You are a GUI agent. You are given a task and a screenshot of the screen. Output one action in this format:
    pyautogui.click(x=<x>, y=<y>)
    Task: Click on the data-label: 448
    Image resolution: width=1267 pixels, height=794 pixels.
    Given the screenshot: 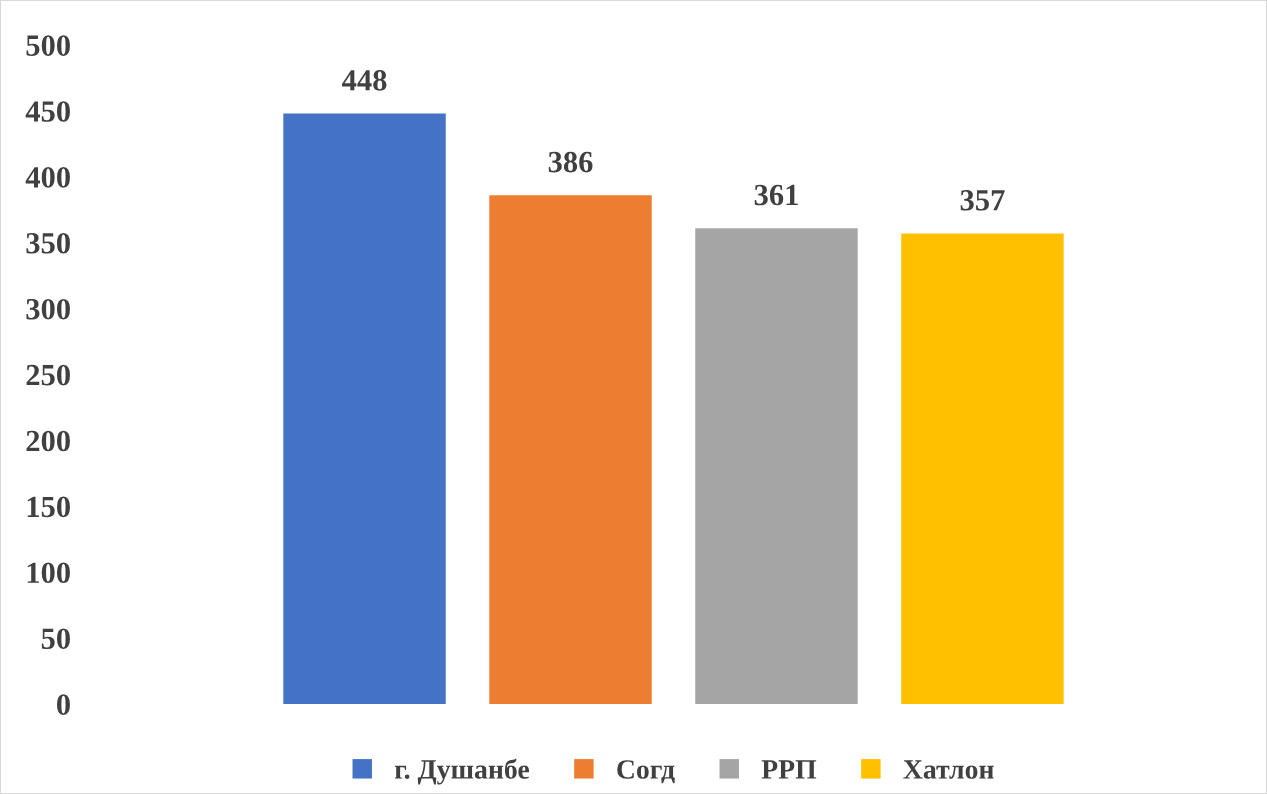 What is the action you would take?
    pyautogui.click(x=364, y=80)
    